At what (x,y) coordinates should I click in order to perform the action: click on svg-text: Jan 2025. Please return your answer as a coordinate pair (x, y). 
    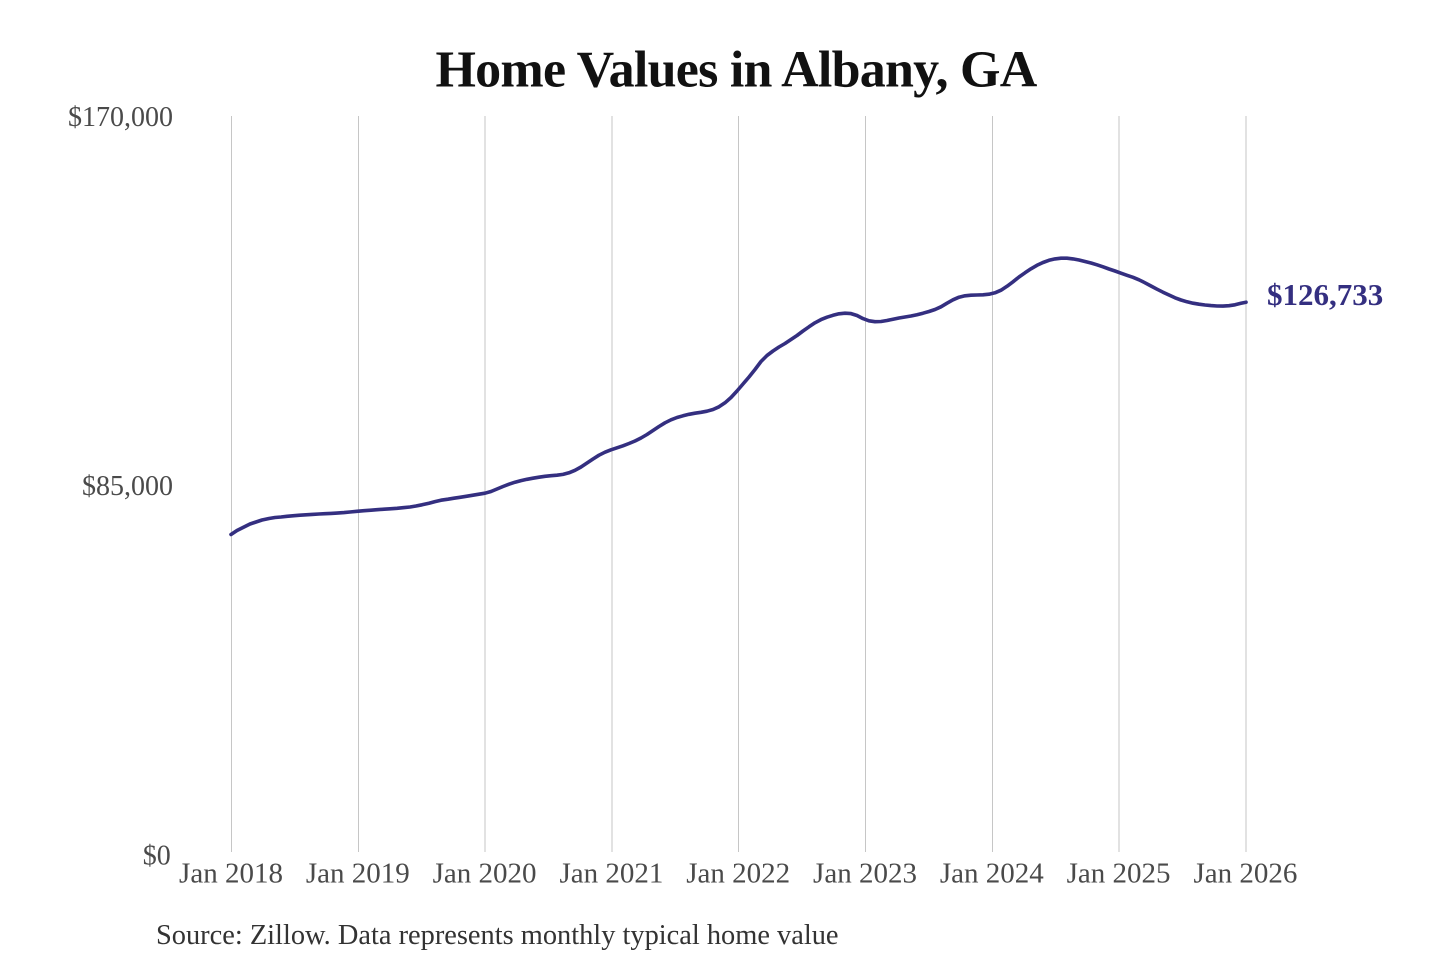
    Looking at the image, I should click on (1119, 874).